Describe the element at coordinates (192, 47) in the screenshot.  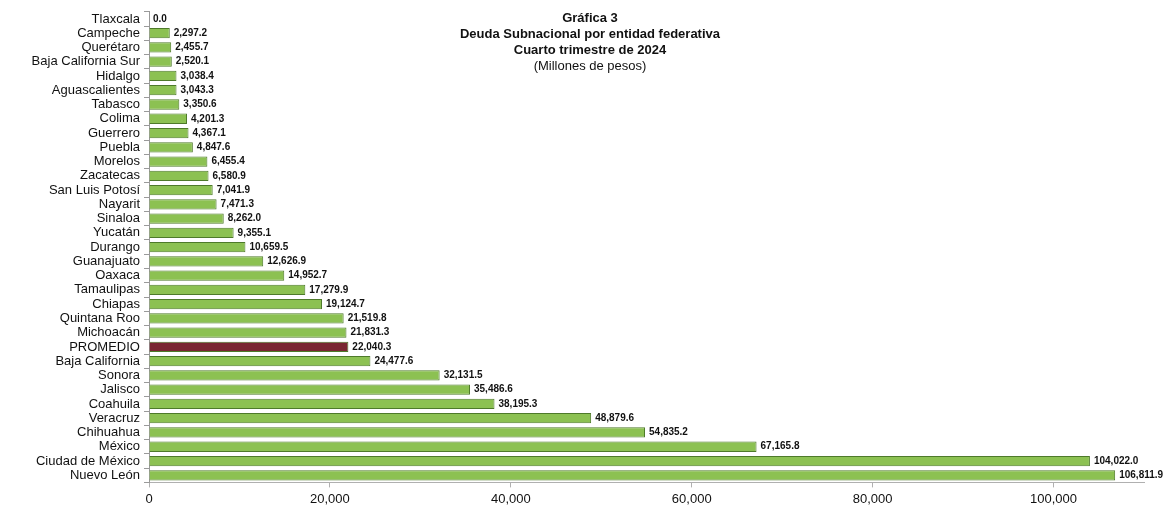
I see `data-label: 2,455.7` at that location.